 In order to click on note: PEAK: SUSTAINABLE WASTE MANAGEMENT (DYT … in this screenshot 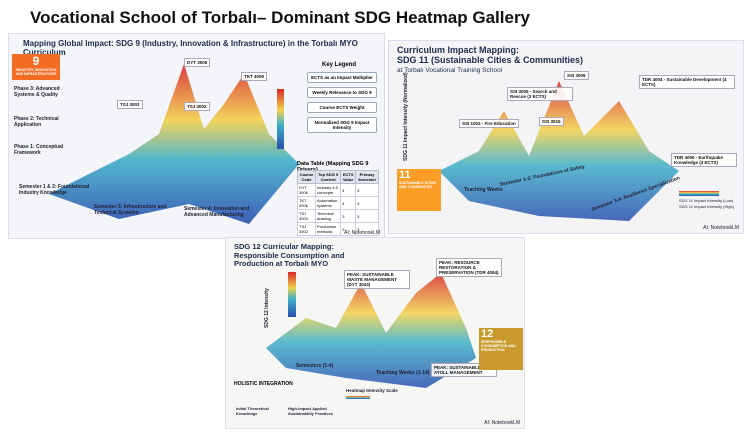, I will do `click(377, 279)`.